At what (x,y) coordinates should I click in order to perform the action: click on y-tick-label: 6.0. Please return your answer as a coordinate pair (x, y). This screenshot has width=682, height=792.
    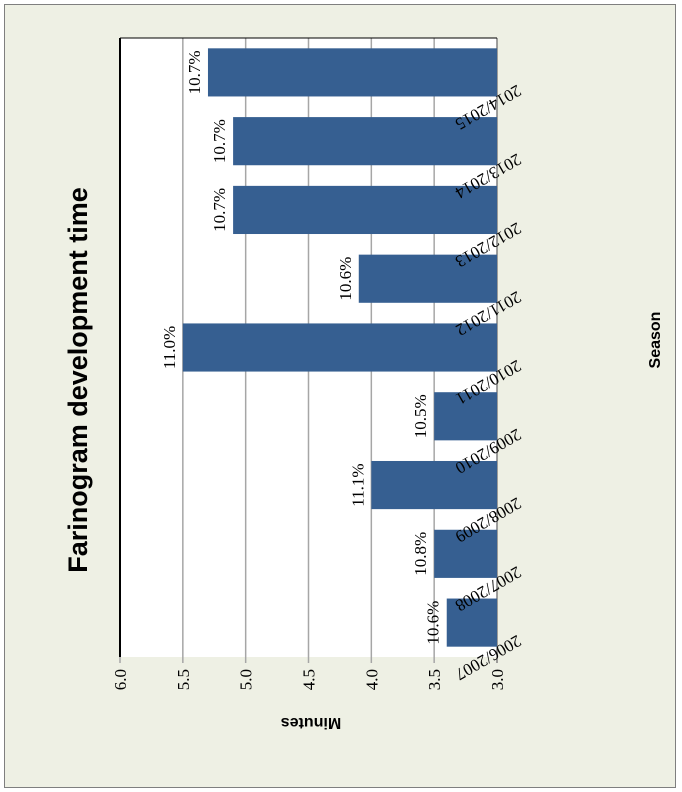
    Looking at the image, I should click on (120, 679).